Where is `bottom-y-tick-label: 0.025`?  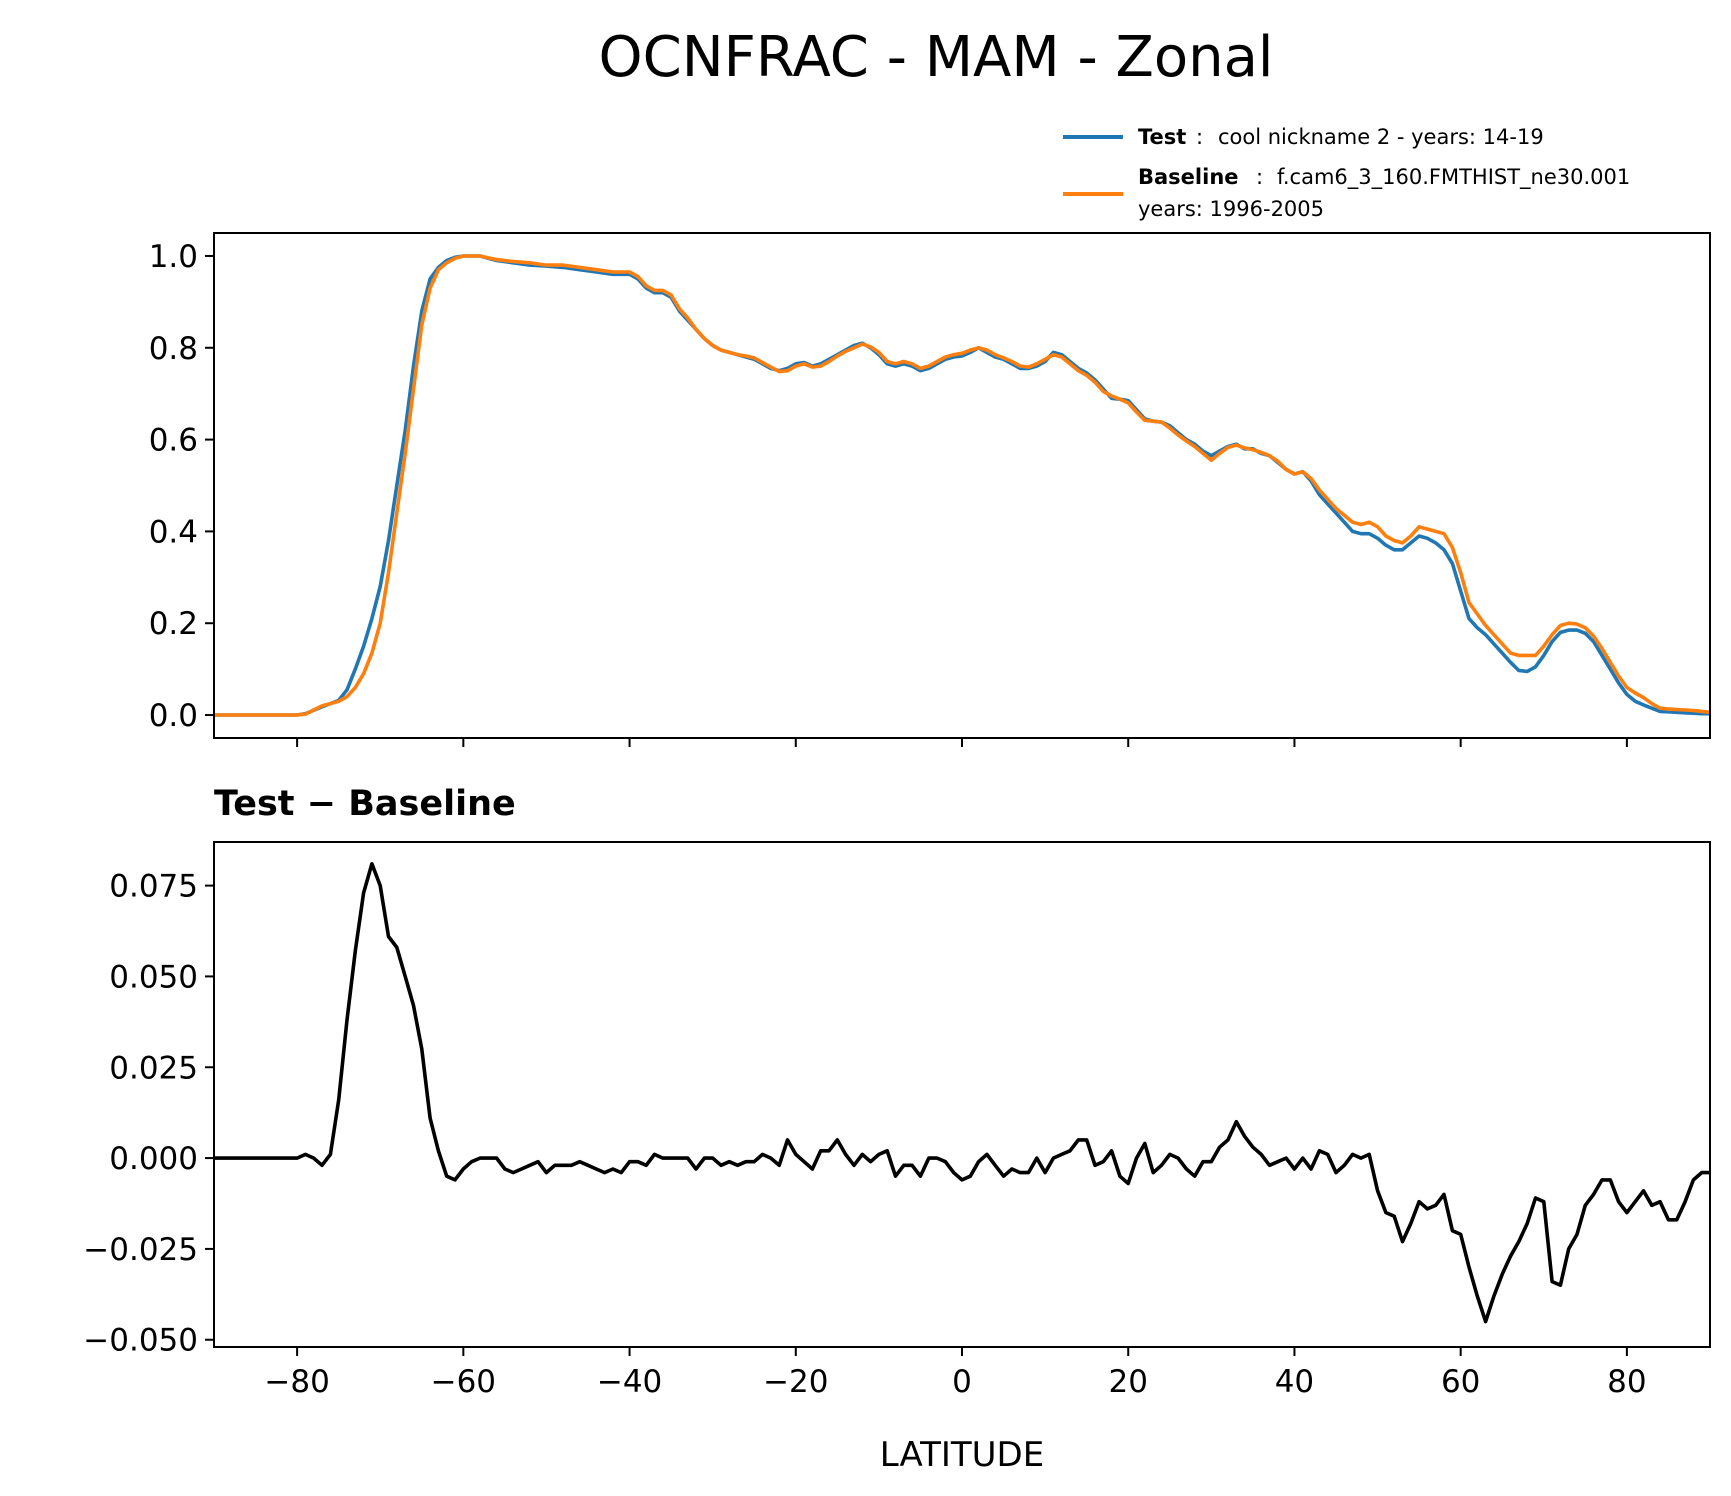
bottom-y-tick-label: 0.025 is located at coordinates (153, 1068).